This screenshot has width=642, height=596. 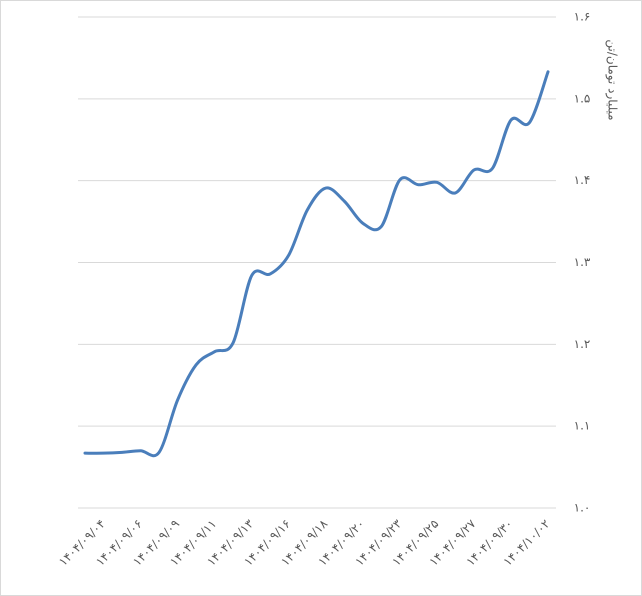 What do you see at coordinates (582, 180) in the screenshot?
I see `y-tick-label: ۱.۴` at bounding box center [582, 180].